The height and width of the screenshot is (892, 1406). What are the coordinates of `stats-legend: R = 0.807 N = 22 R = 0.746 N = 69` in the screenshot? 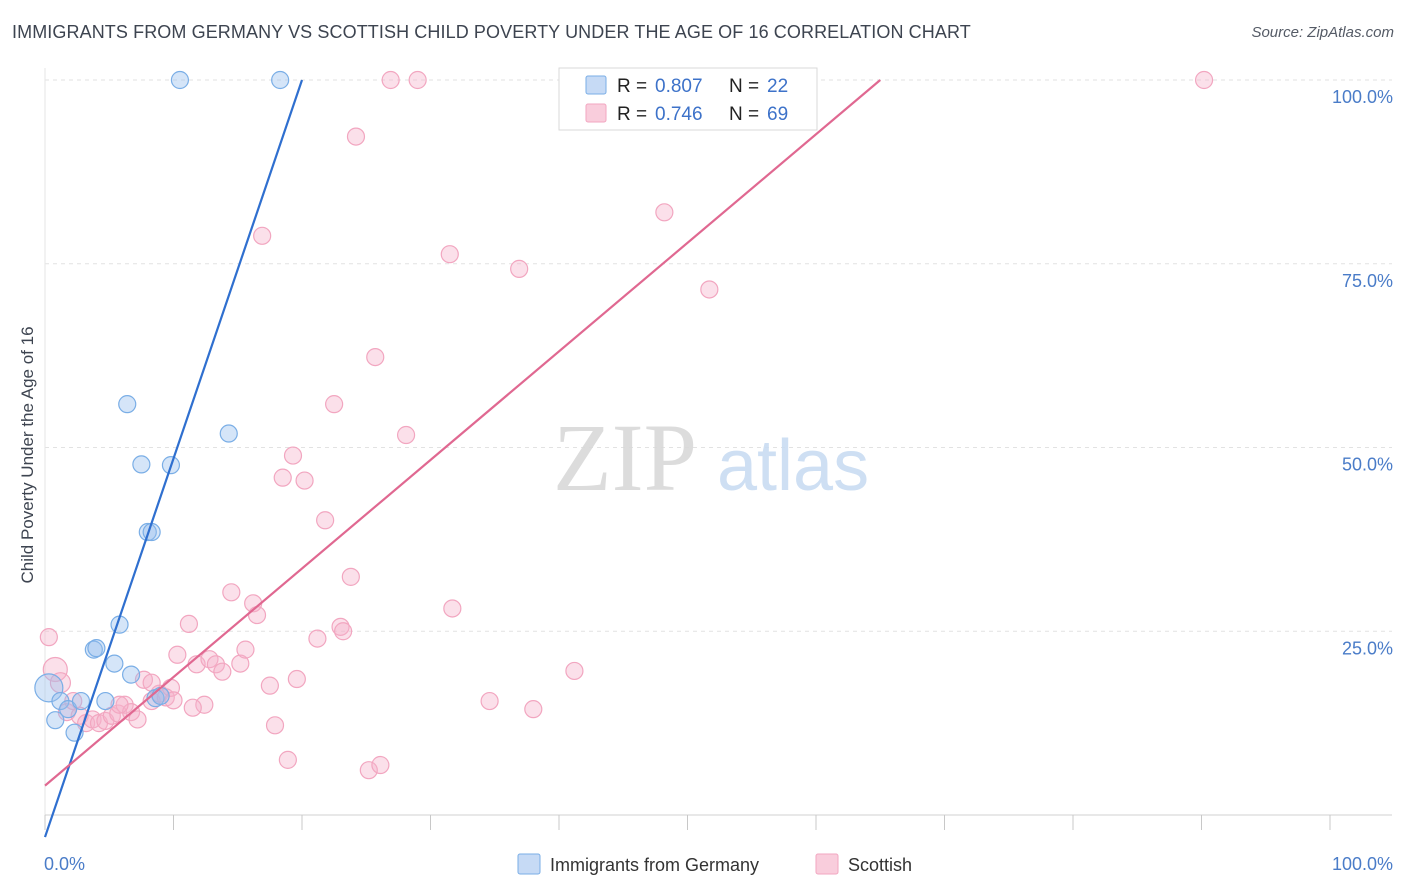 It's located at (688, 99).